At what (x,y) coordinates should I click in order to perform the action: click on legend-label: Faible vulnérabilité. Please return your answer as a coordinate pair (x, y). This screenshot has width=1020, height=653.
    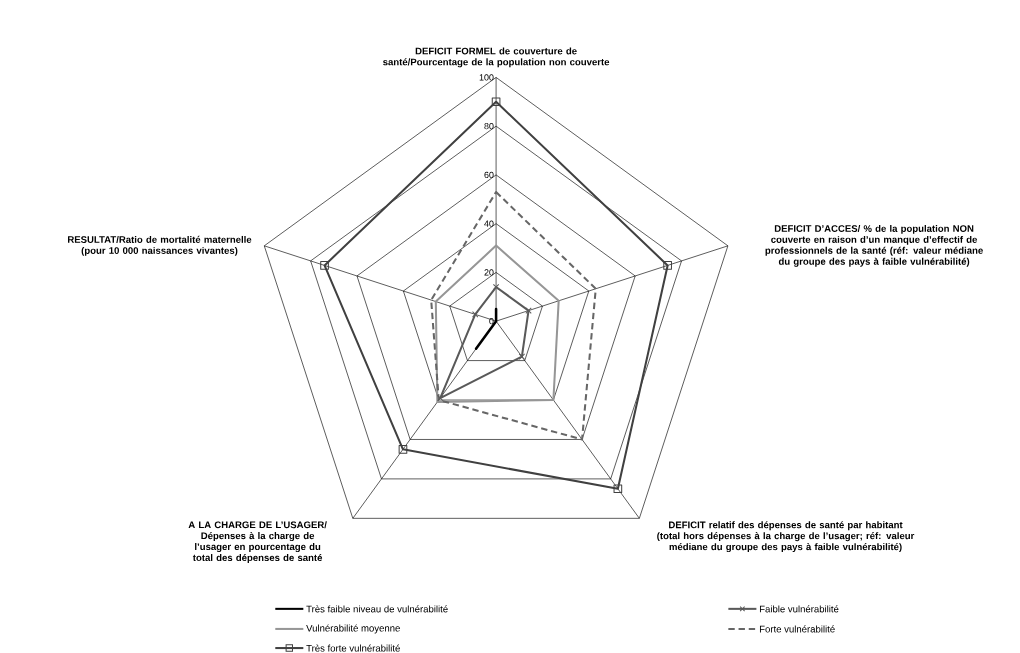
    Looking at the image, I should click on (799, 609).